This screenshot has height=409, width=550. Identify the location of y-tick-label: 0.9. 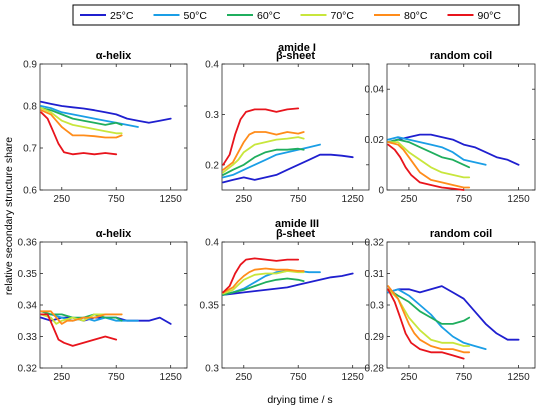
(30, 65).